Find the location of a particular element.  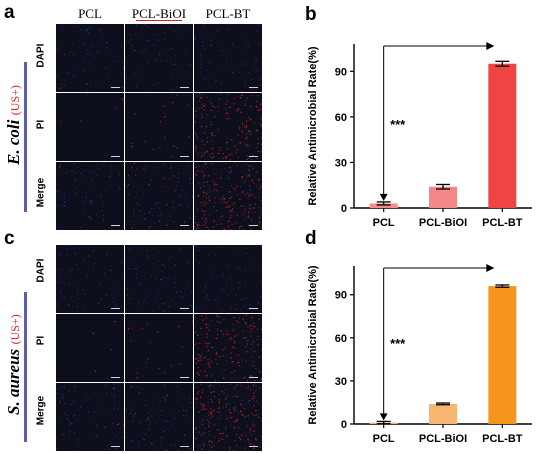

species-name-bottom: S. aureus is located at coordinates (13, 381).